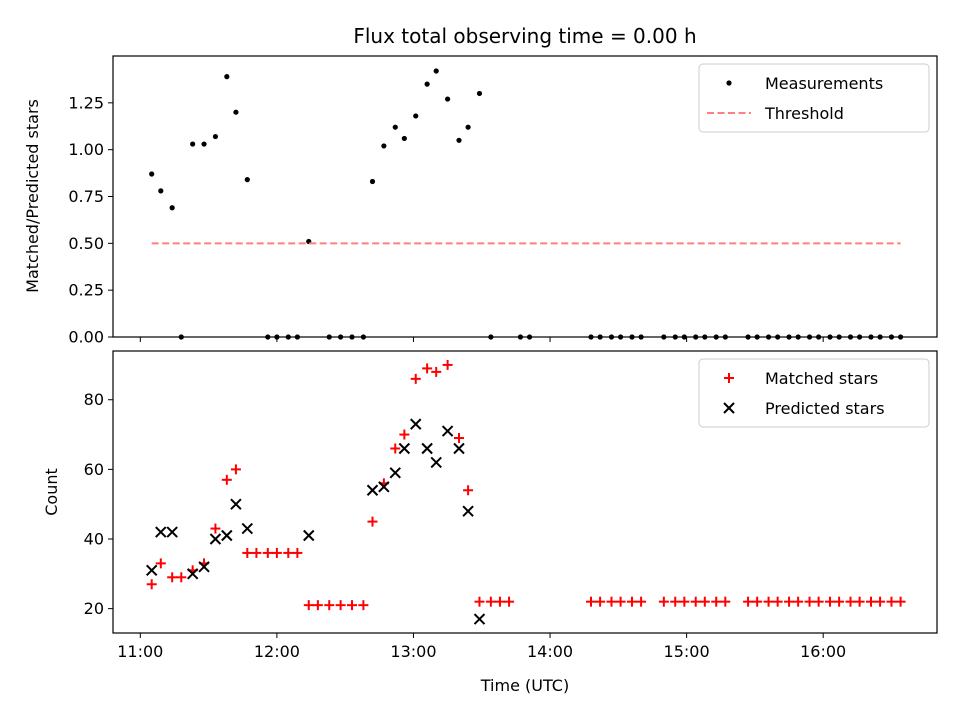 This screenshot has width=960, height=720. I want to click on y-tick-label: 1.25, so click(86, 102).